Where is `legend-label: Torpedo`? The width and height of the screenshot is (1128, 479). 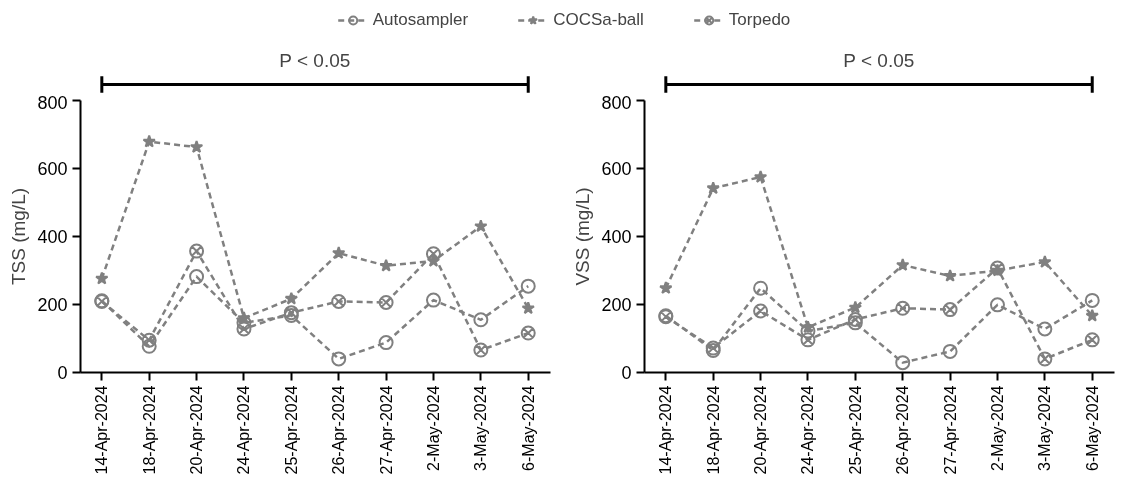
legend-label: Torpedo is located at coordinates (759, 20).